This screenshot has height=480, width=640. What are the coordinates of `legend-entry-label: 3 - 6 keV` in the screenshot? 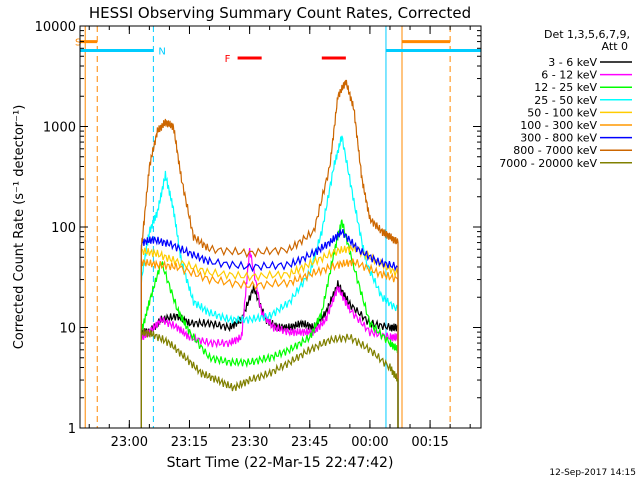 It's located at (572, 62).